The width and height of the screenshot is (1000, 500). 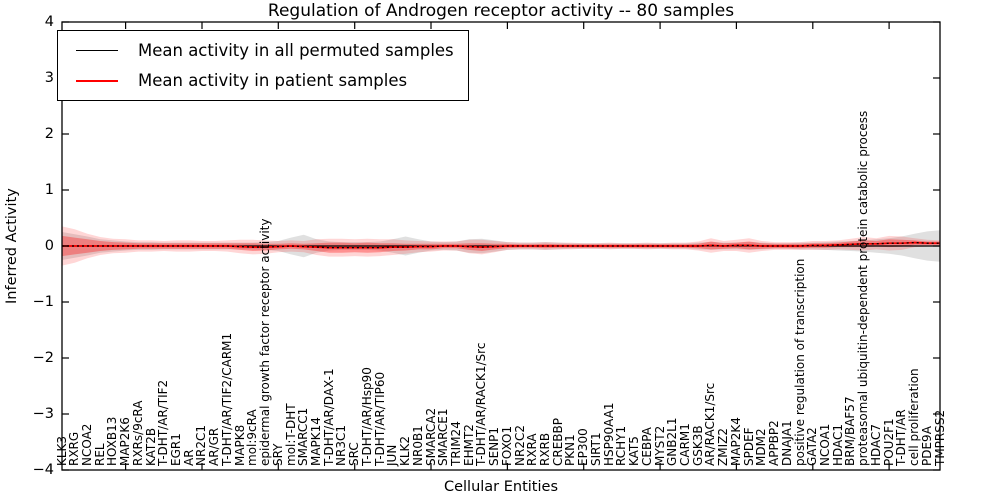 What do you see at coordinates (97, 50) in the screenshot?
I see `legend-black-line-icon` at bounding box center [97, 50].